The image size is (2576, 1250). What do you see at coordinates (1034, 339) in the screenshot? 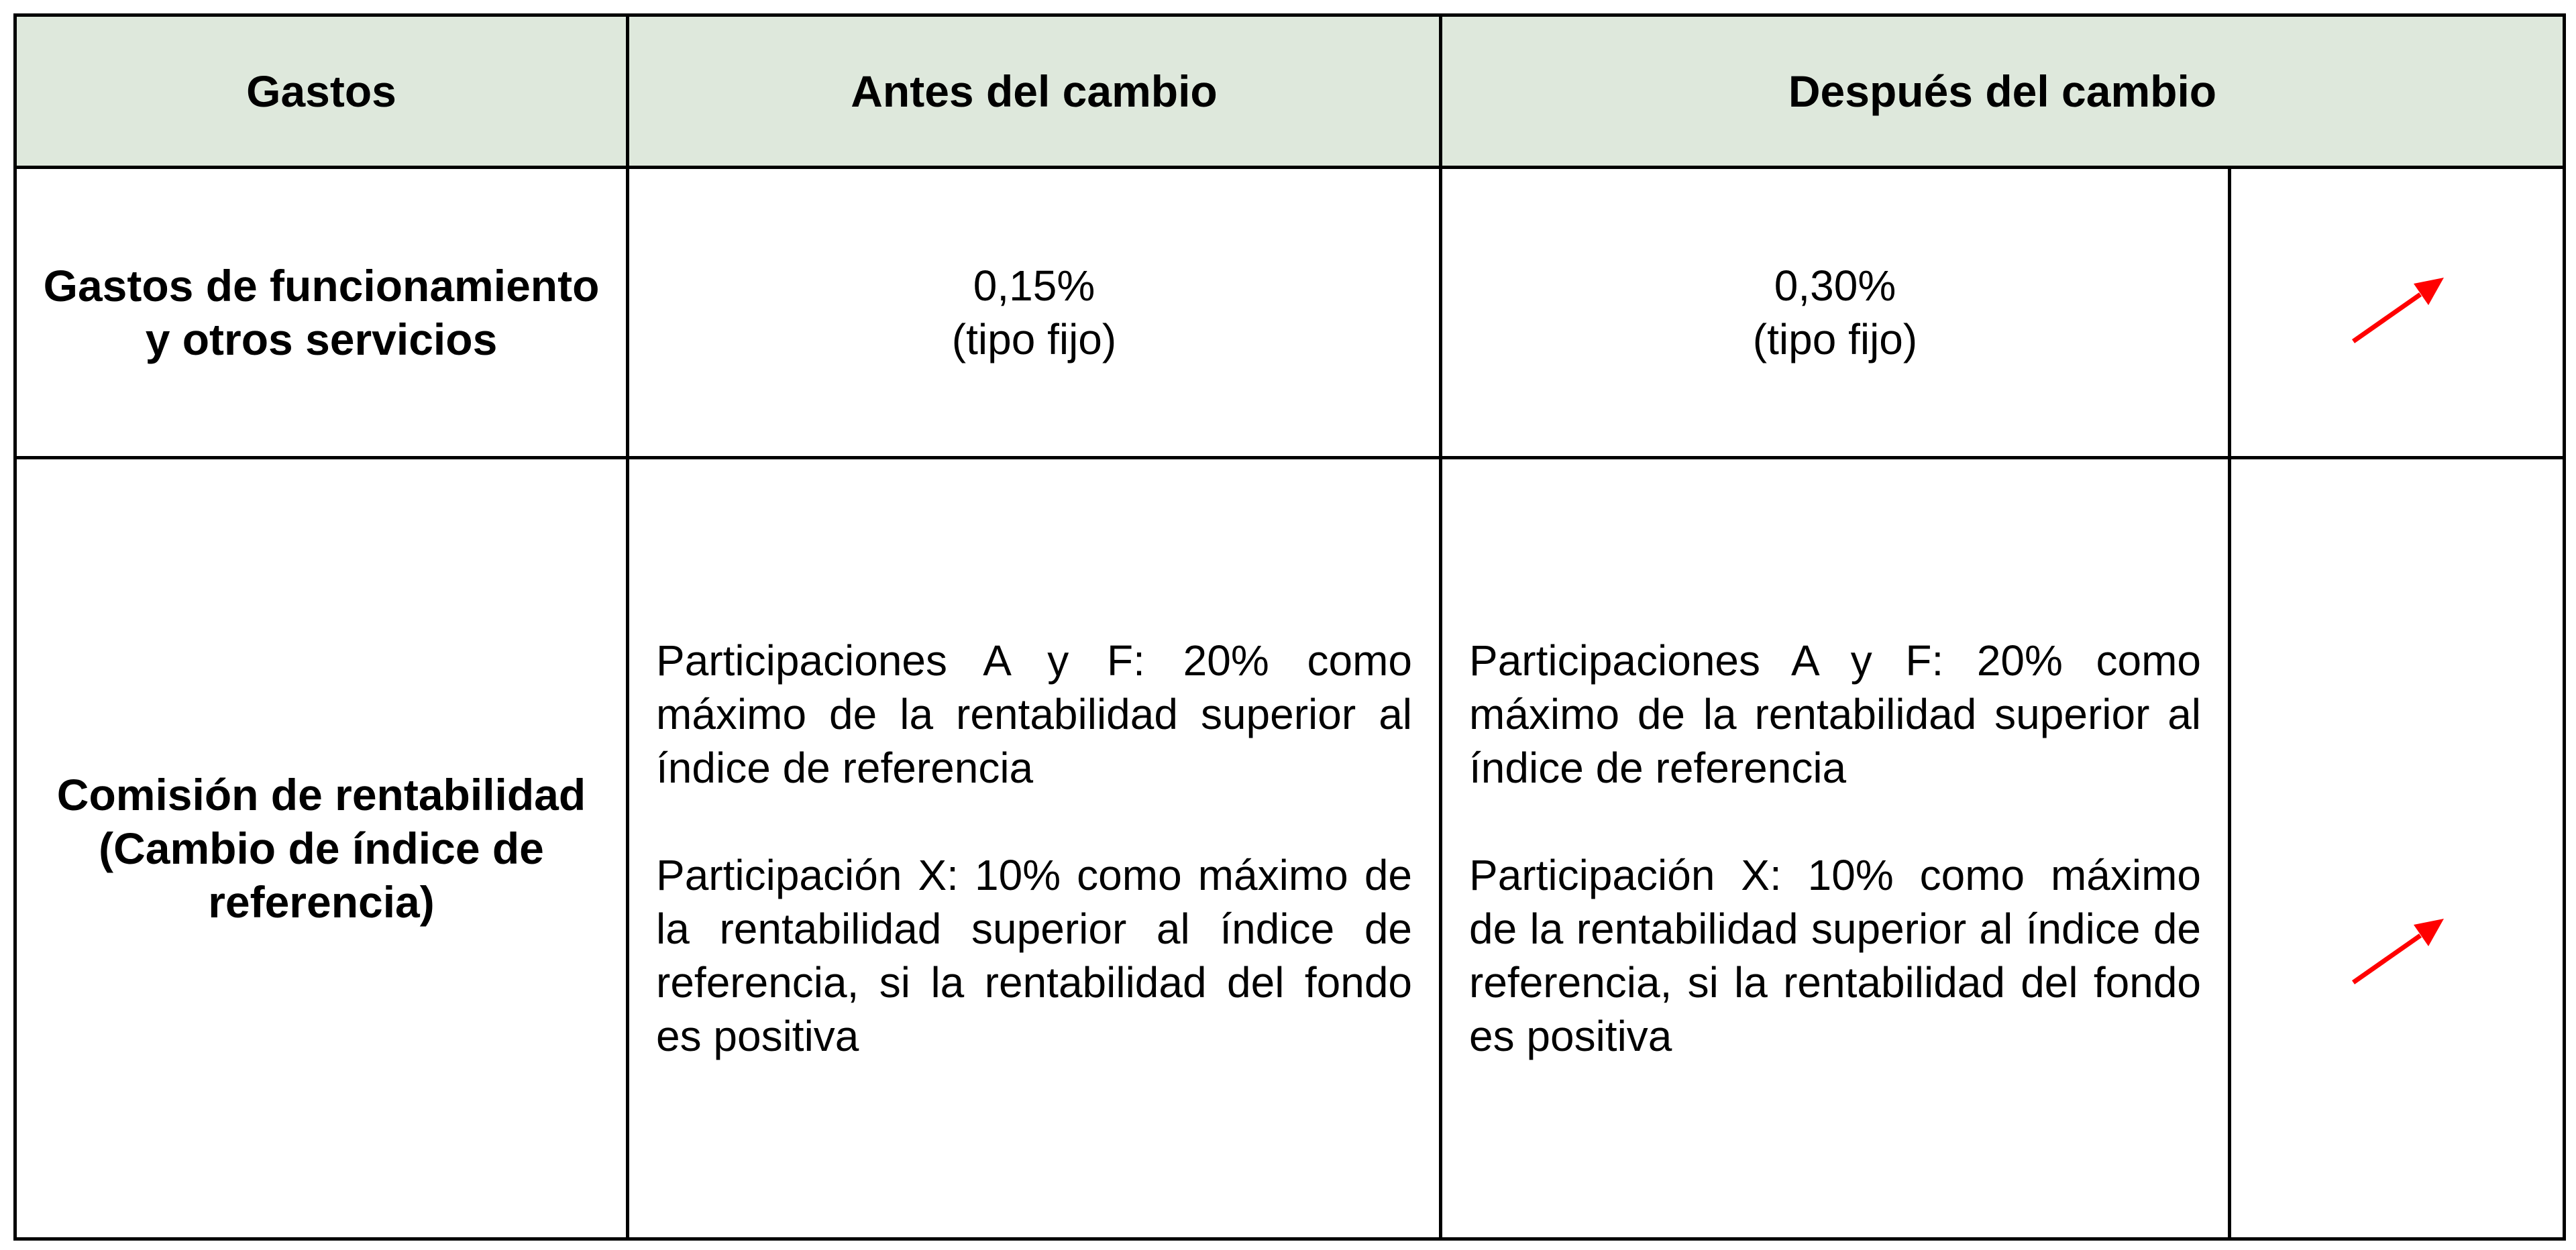
I see `before-note: (tipo fijo)` at bounding box center [1034, 339].